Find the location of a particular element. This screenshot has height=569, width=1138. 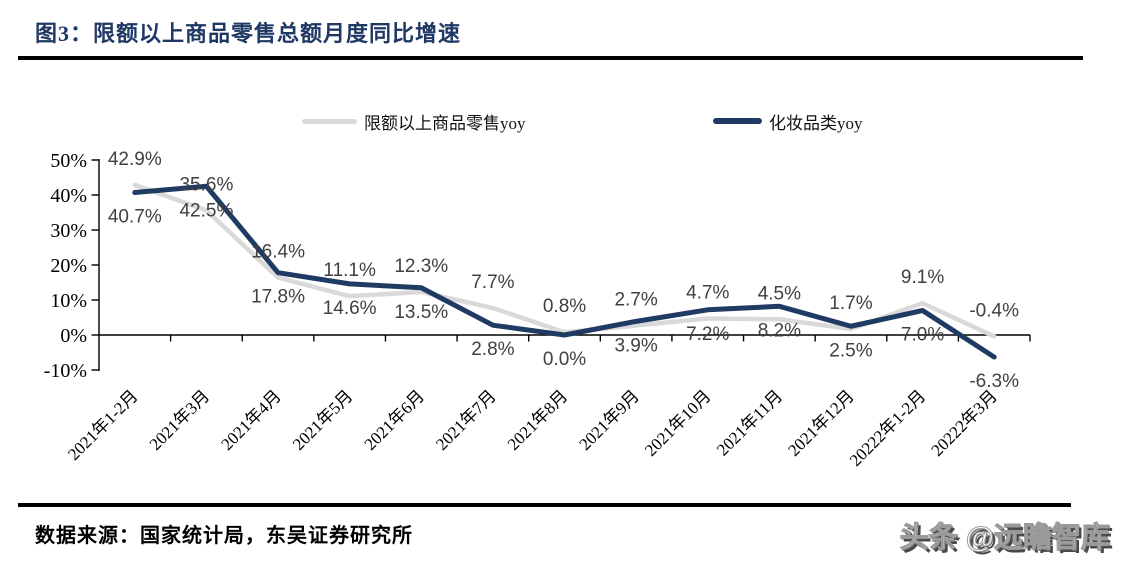

data-label-s0: 11.1% is located at coordinates (349, 270).